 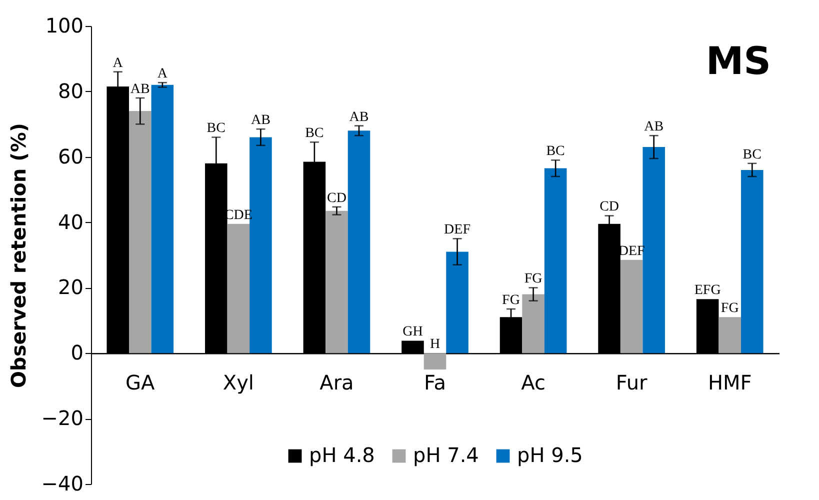 I want to click on y-axis-title: Observed retention (%), so click(x=18, y=255).